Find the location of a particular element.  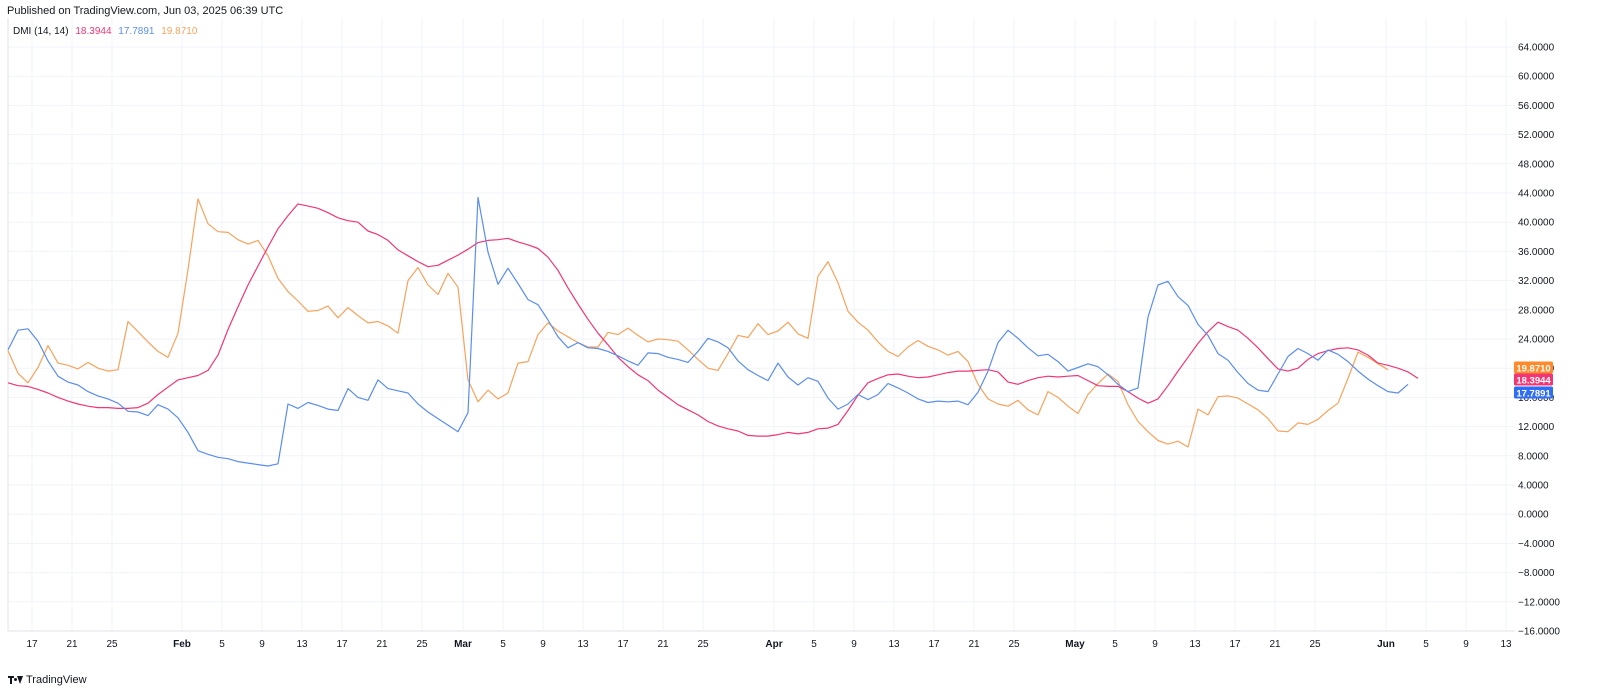

x-tick-label: Mar is located at coordinates (463, 644).